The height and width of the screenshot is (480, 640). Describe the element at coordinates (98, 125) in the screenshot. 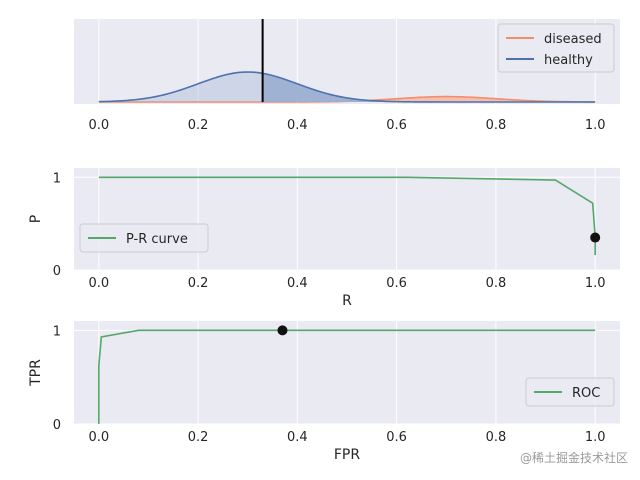

I see `panel1-xtick-label: 0.0` at that location.